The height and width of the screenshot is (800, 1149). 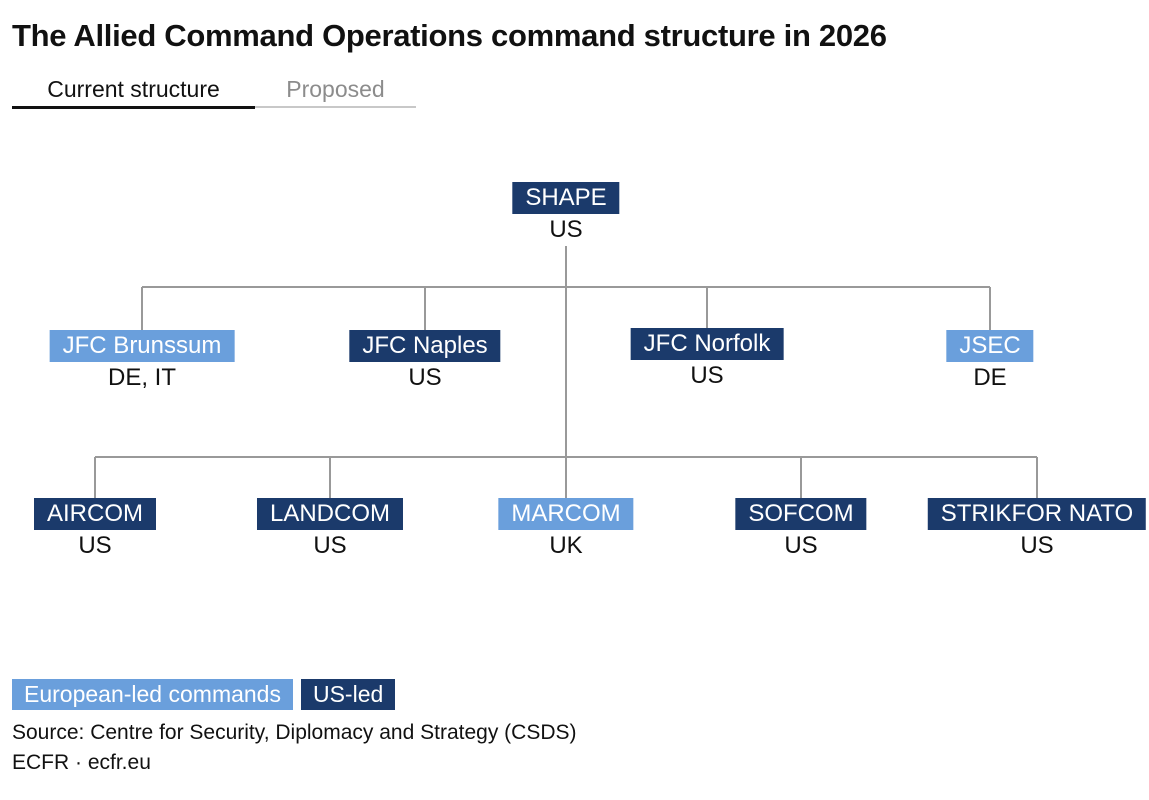 I want to click on org-node-sofcom: SOFCOM US, so click(x=801, y=530).